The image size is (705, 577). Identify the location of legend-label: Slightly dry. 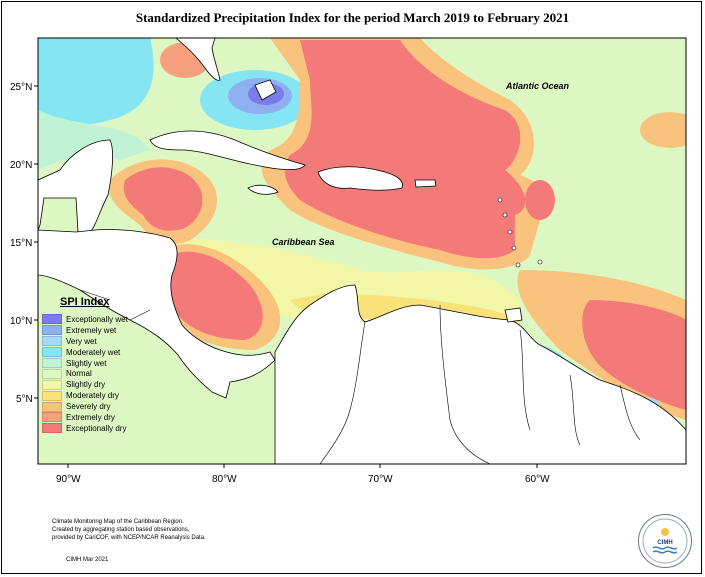
(86, 385).